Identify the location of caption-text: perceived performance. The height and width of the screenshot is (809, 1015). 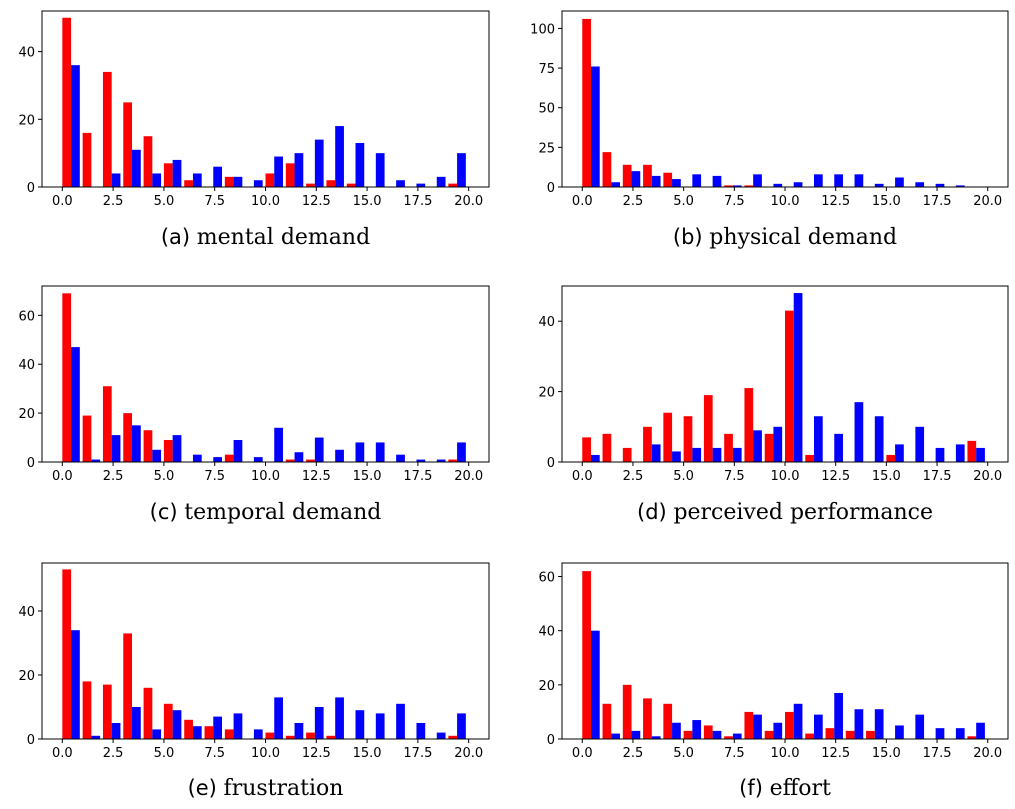
(803, 512).